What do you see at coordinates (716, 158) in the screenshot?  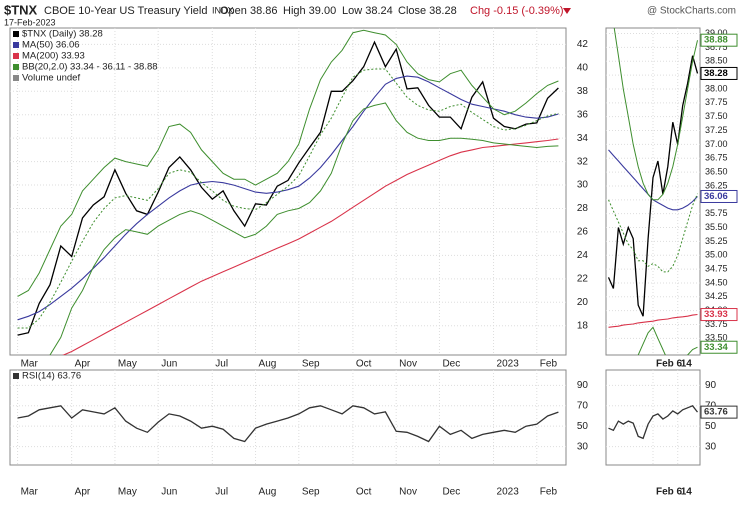 I see `y-tick-label: 36.75` at bounding box center [716, 158].